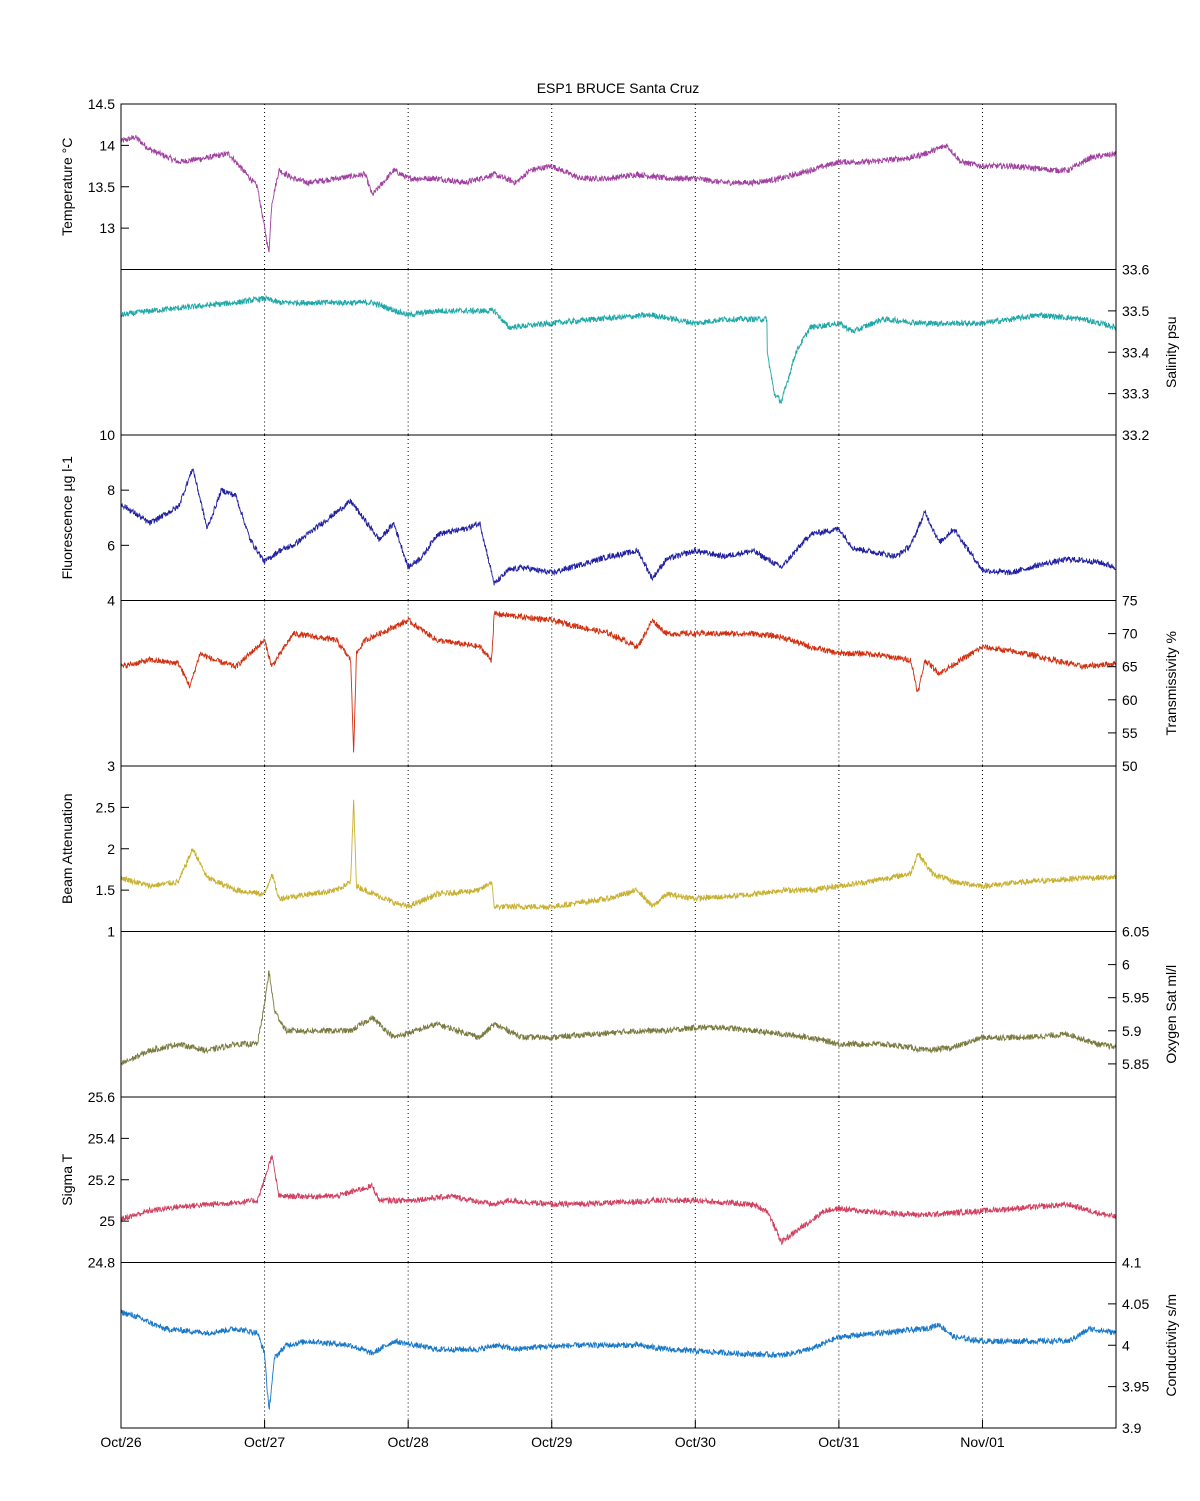 The image size is (1200, 1501). I want to click on y-tick-label: 4.1, so click(1132, 1263).